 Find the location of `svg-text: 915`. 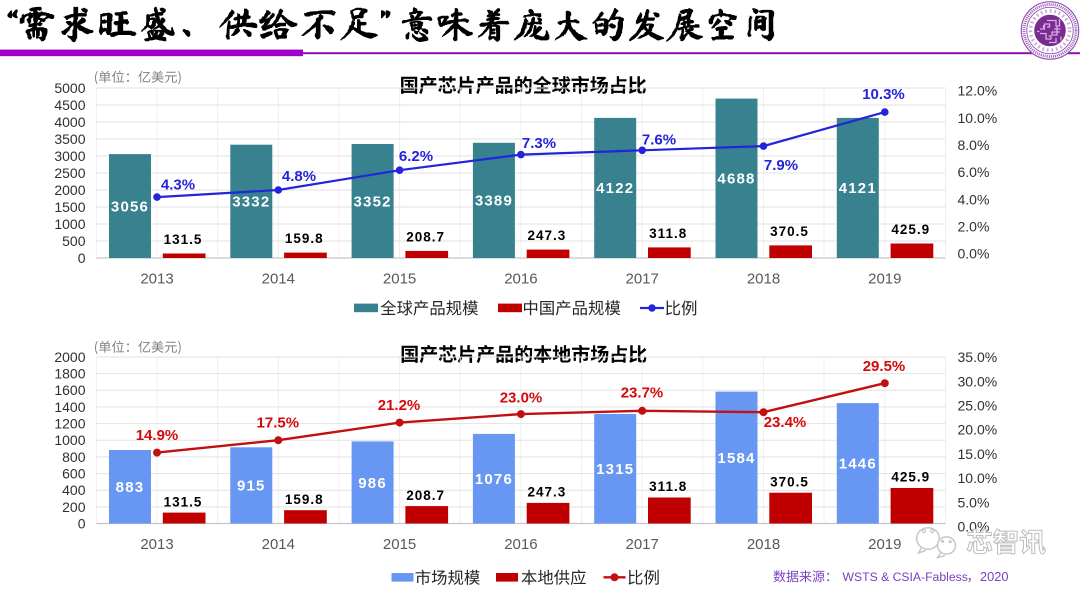

svg-text: 915 is located at coordinates (251, 486).